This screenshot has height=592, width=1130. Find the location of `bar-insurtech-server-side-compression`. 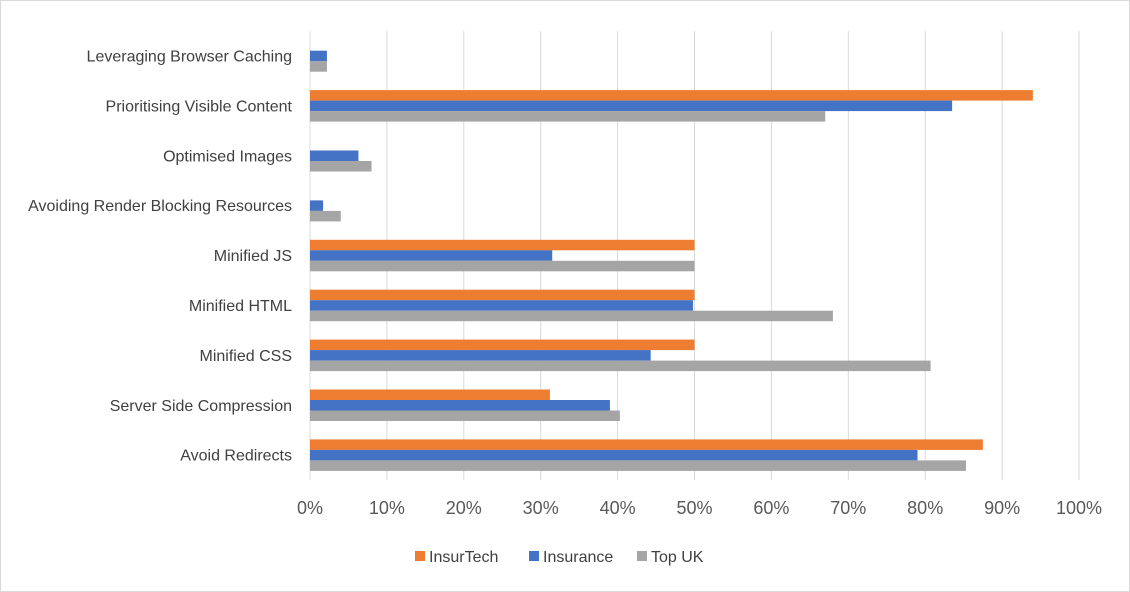

bar-insurtech-server-side-compression is located at coordinates (430, 394).